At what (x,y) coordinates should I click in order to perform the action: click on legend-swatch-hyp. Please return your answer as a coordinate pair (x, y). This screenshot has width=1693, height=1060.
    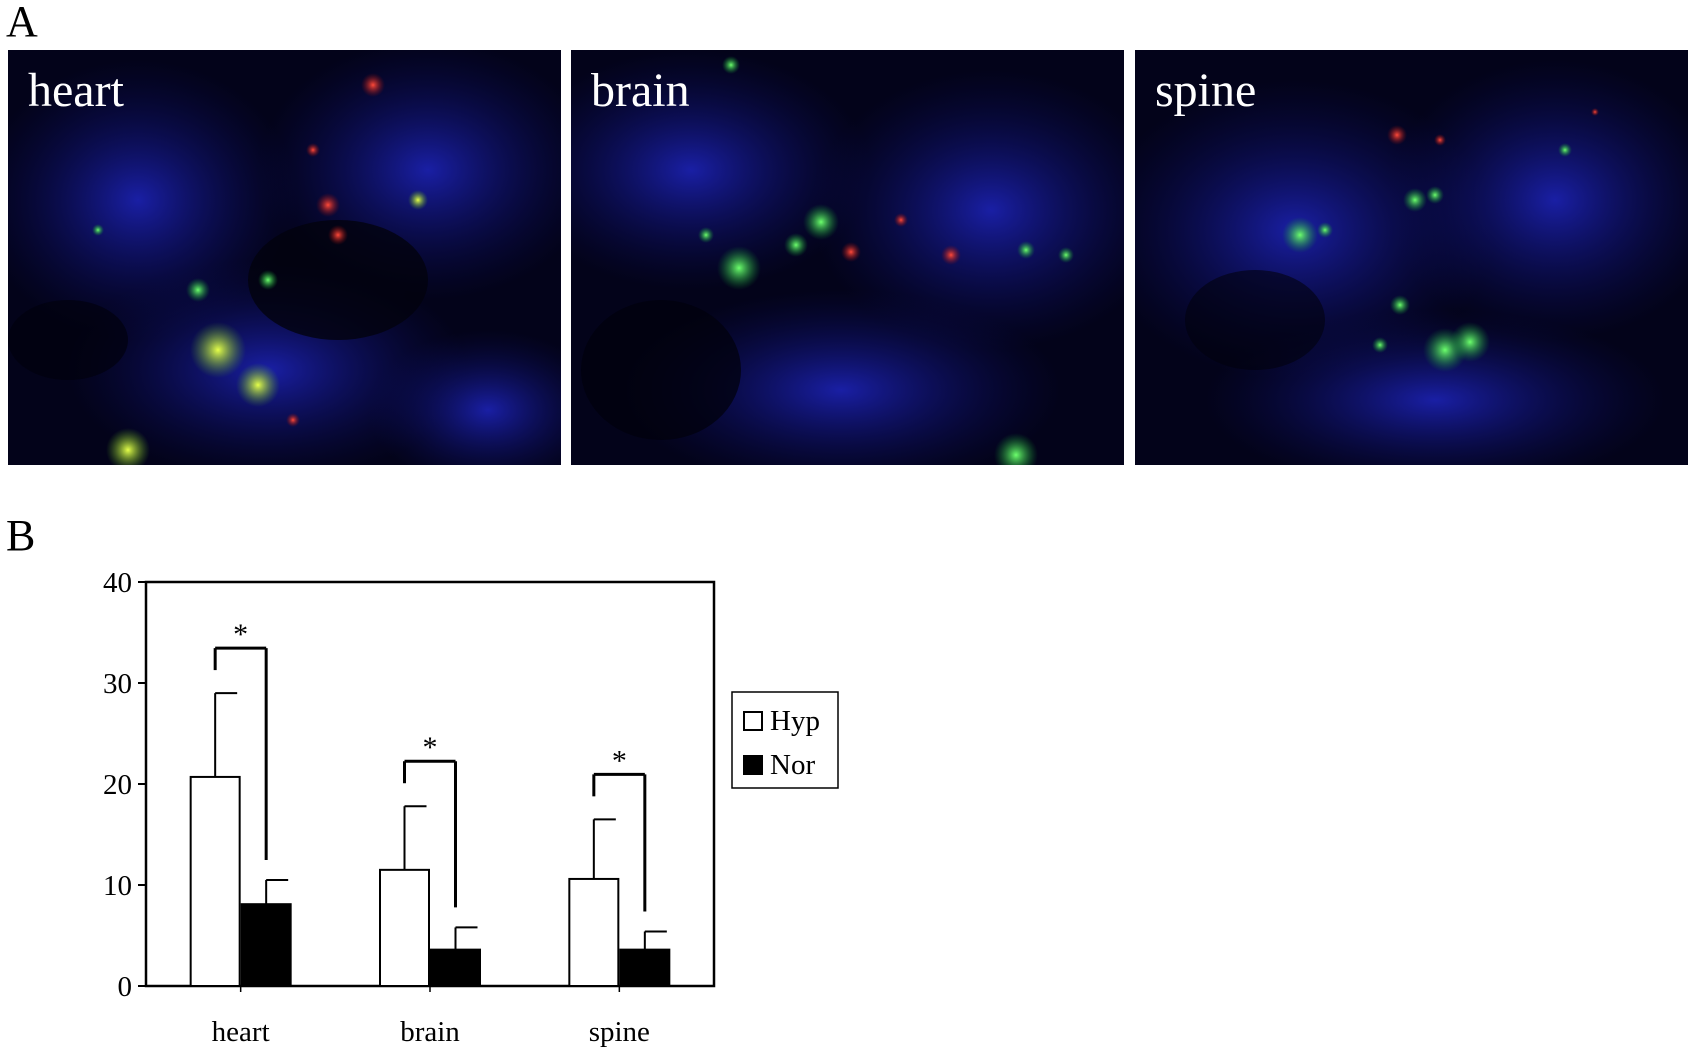
    Looking at the image, I should click on (753, 721).